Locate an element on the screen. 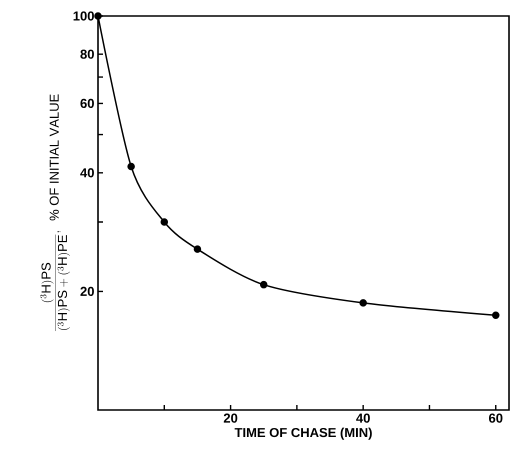 This screenshot has height=460, width=510. y-axis-title: $\frac{(^{3}\mathsf{H})\mathsf{PS}}{(^{3}\mathsf{H})\mathsf{PS}+(^{3}\mathsf{H})\mathsf{PE}},\ \ \mathsf{\%\ OF\ INITIAL\ VALUE}$ is located at coordinates (55, 213).